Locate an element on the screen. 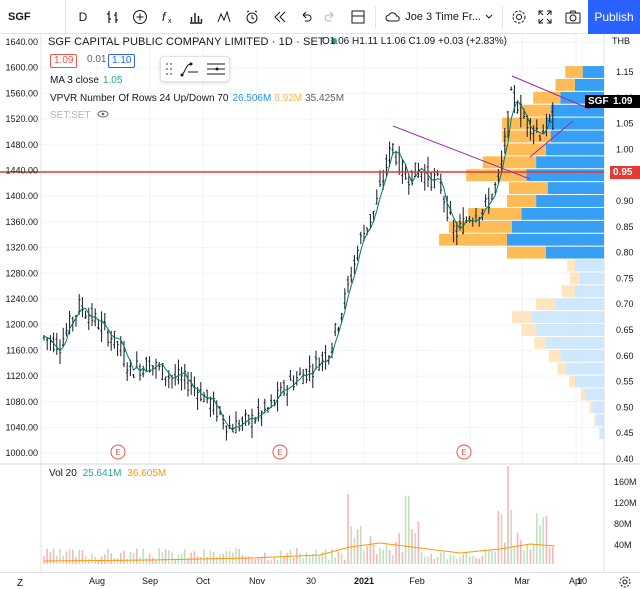 The height and width of the screenshot is (589, 640). timezone-icon: Z is located at coordinates (21, 582).